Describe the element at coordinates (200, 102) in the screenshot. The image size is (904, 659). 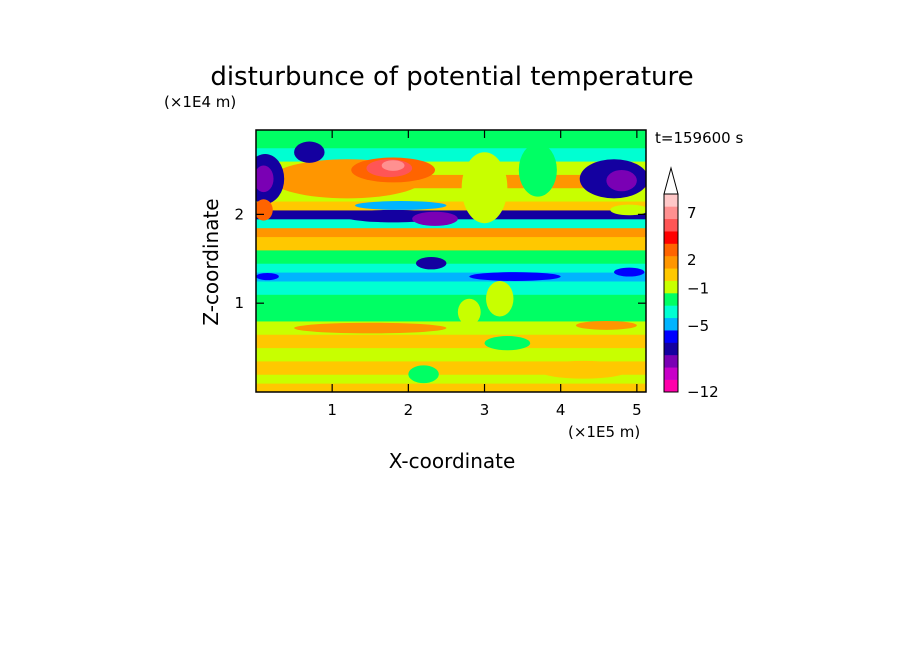
I see `y-unit-label: (×1E4 m)` at that location.